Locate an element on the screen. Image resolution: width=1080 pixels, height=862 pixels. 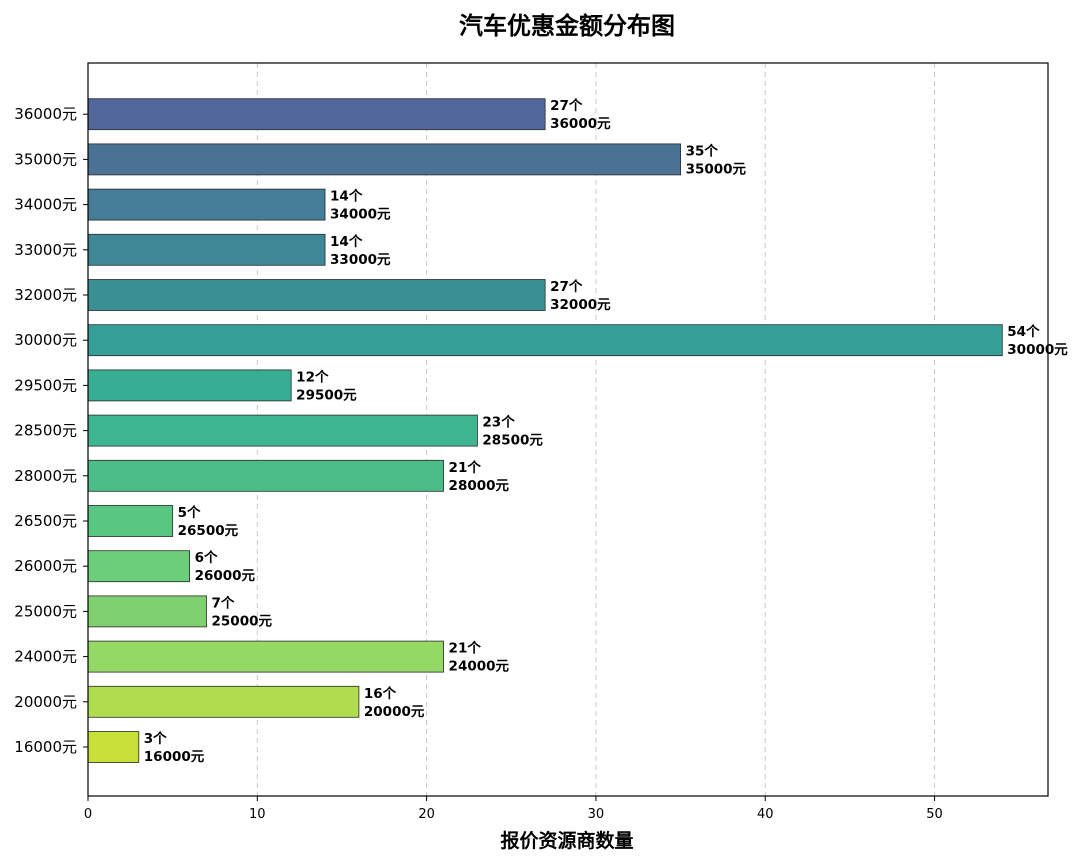
data-label-amount: 20000元 is located at coordinates (394, 712).